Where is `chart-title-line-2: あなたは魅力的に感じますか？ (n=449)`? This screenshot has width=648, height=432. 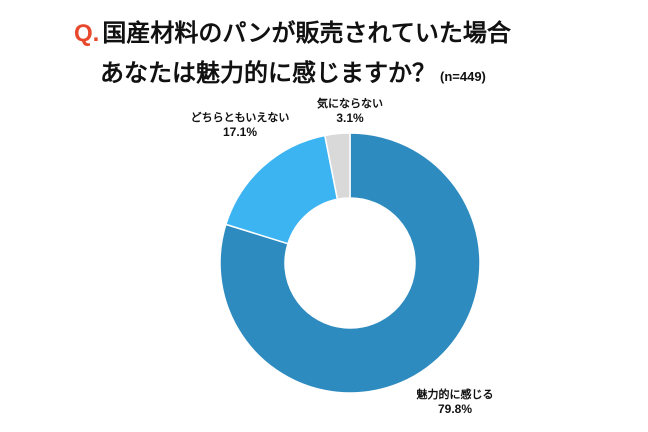
chart-title-line-2: あなたは魅力的に感じますか？ (n=449) is located at coordinates (293, 75).